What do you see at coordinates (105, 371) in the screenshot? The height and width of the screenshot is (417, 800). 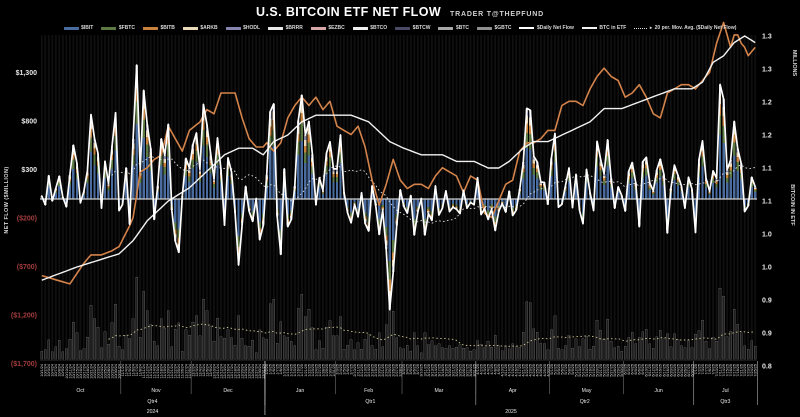 I see `date-tick-label: 10/25/24` at bounding box center [105, 371].